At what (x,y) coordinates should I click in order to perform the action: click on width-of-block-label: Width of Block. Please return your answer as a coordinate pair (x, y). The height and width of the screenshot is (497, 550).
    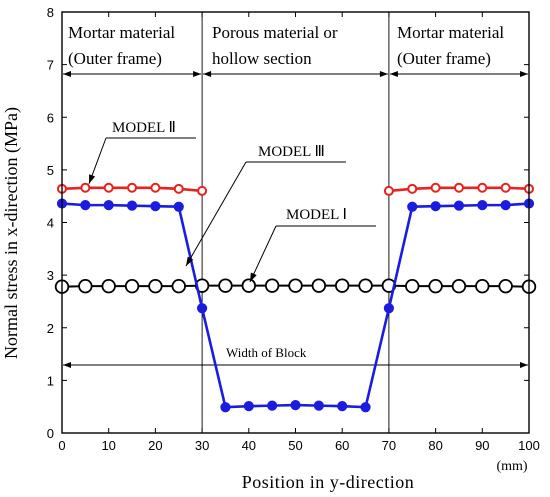
    Looking at the image, I should click on (266, 352).